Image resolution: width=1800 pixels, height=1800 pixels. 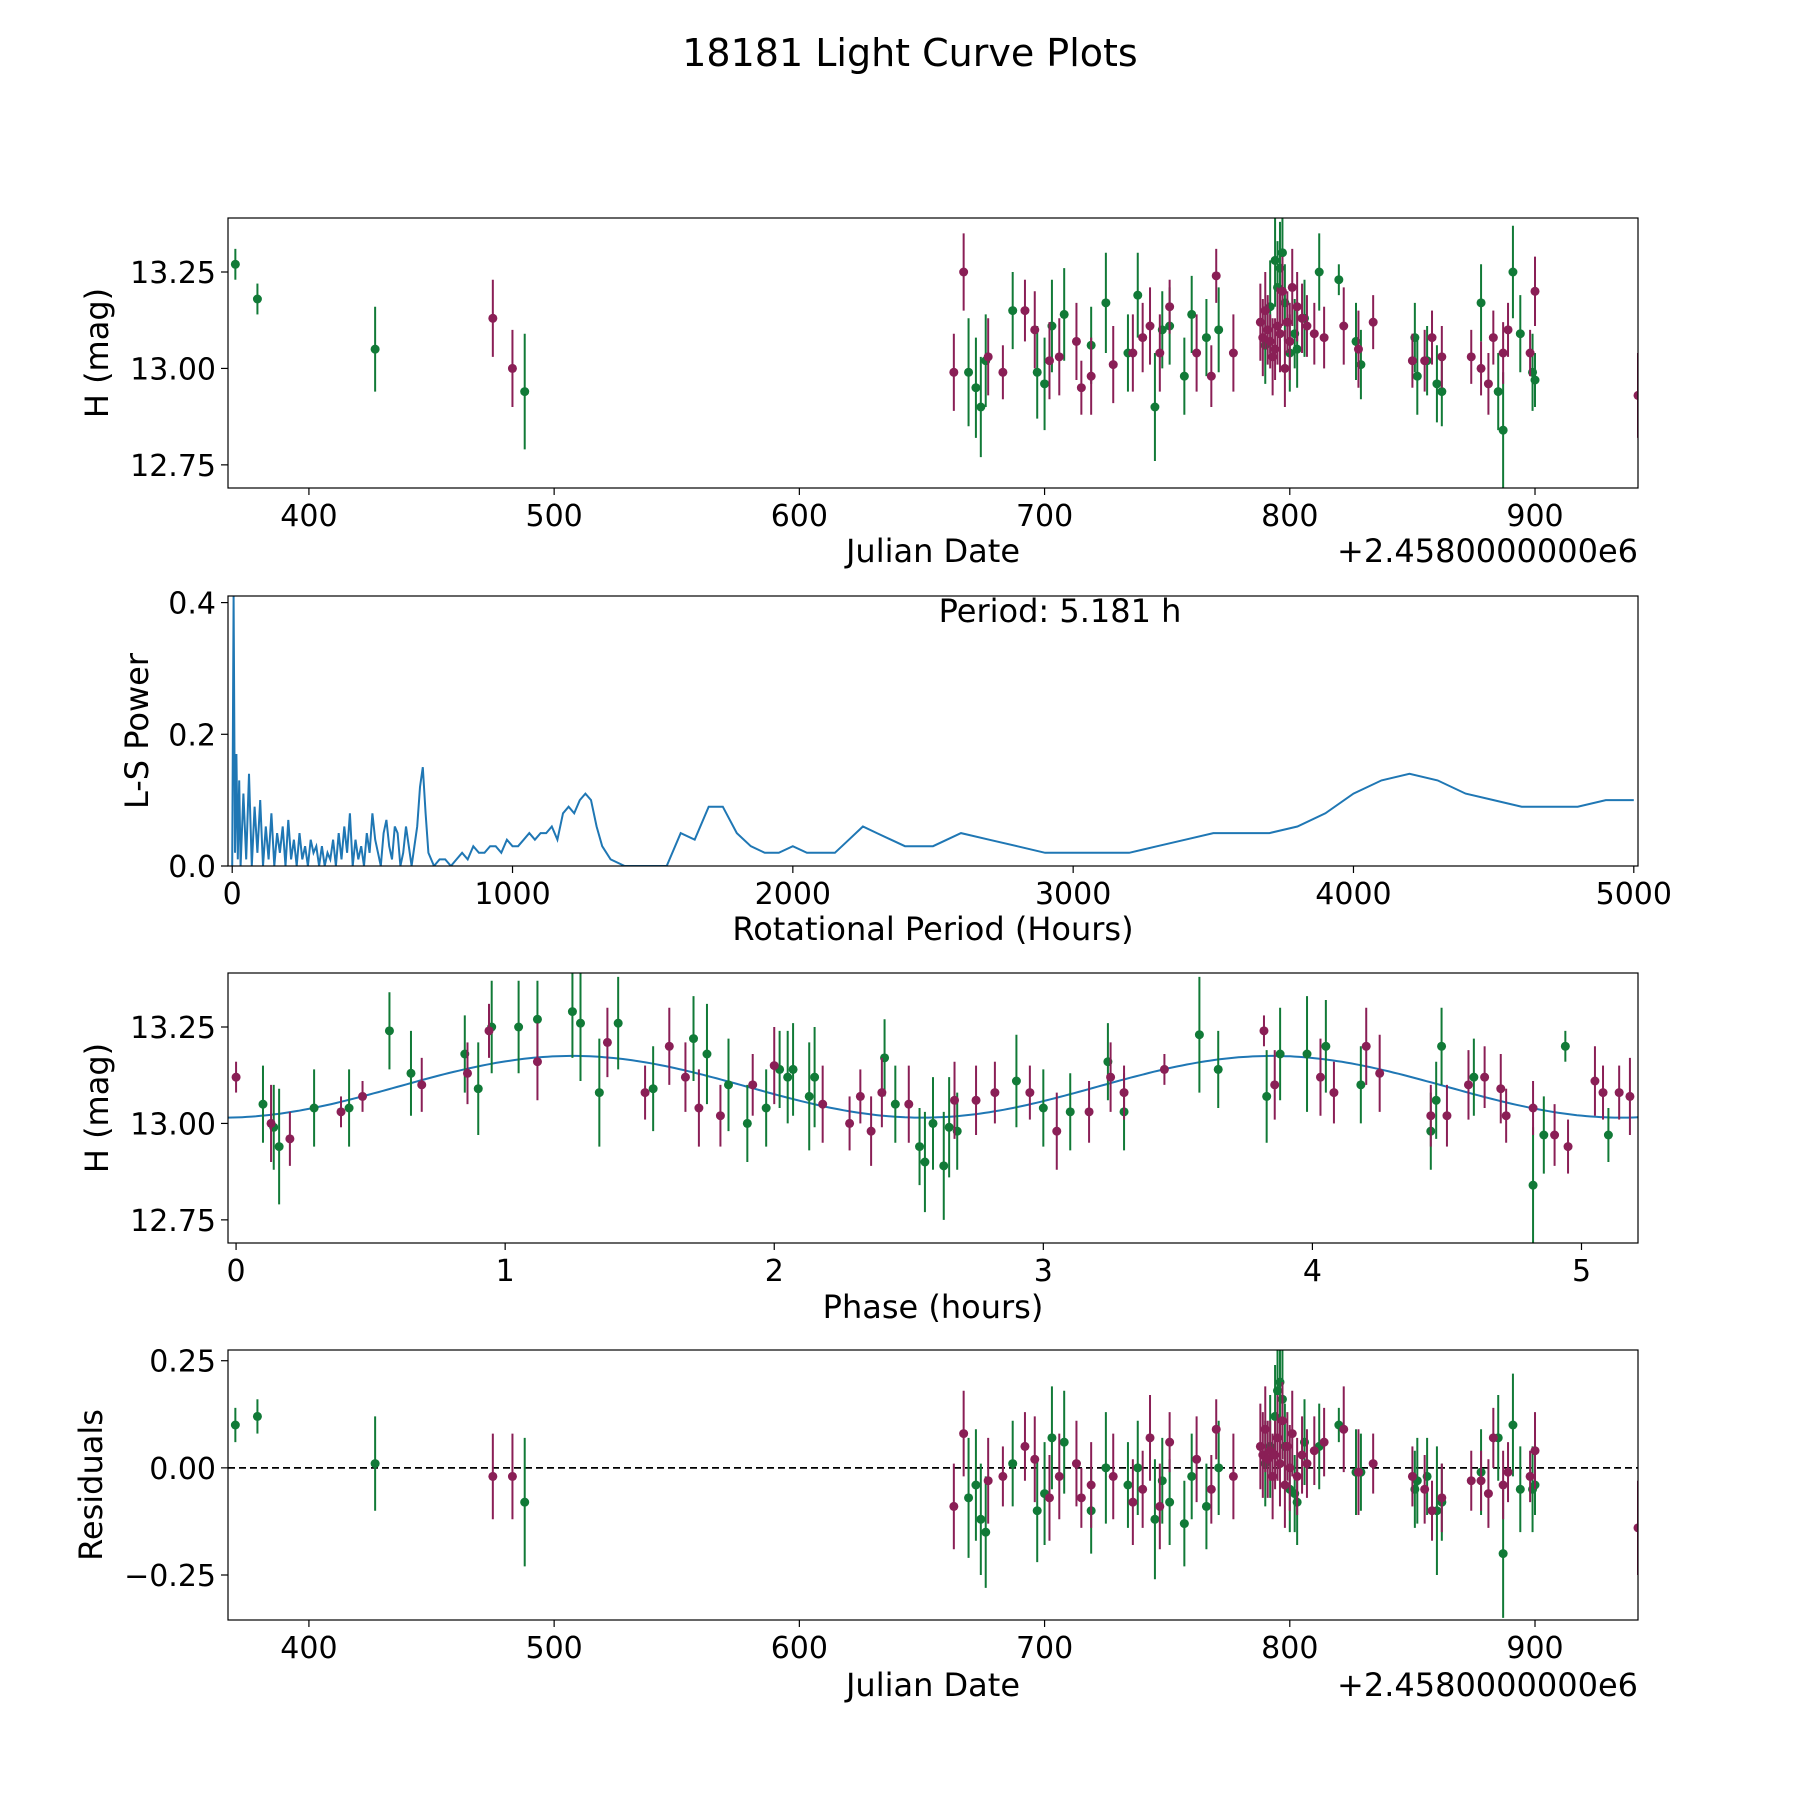 I want to click on periodogram-xtick-label: 5000, so click(x=1634, y=894).